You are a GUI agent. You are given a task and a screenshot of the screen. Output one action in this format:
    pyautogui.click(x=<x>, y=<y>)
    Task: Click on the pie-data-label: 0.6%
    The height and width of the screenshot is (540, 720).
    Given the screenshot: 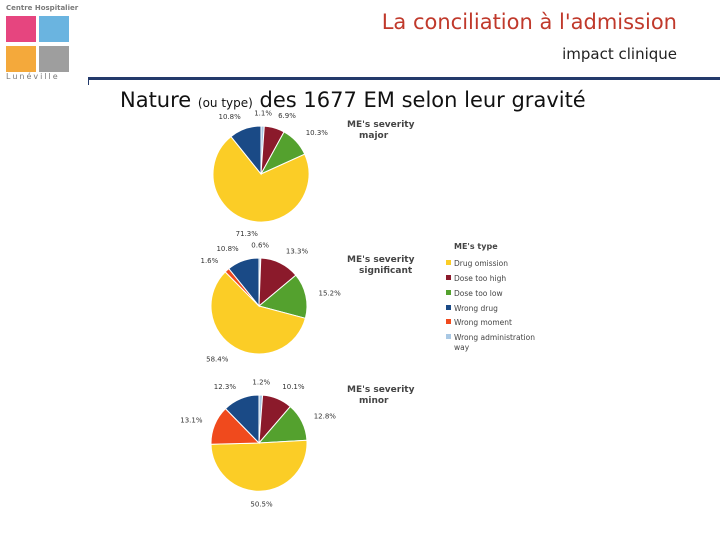 What is the action you would take?
    pyautogui.click(x=260, y=246)
    